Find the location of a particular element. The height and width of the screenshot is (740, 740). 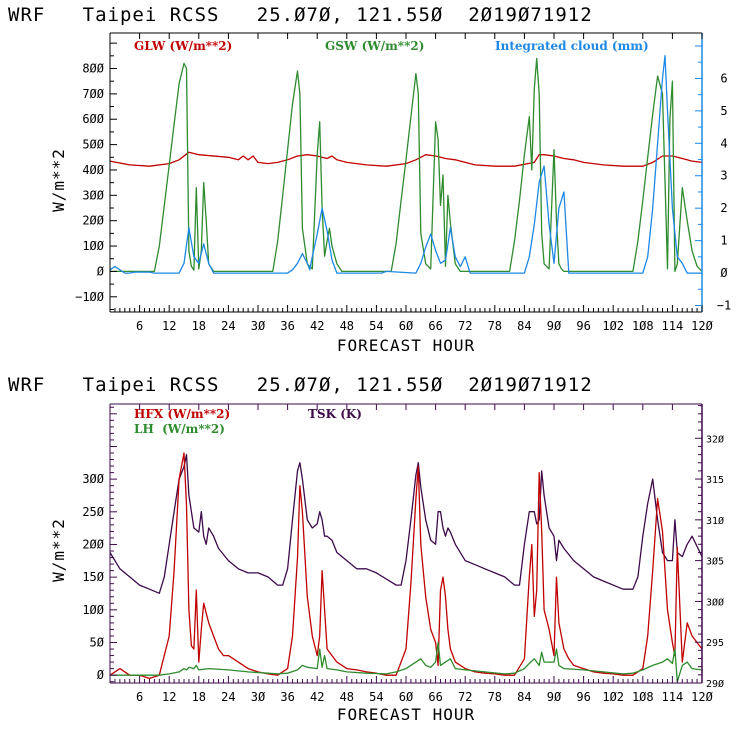

y2-tick-label: 315 is located at coordinates (715, 480).